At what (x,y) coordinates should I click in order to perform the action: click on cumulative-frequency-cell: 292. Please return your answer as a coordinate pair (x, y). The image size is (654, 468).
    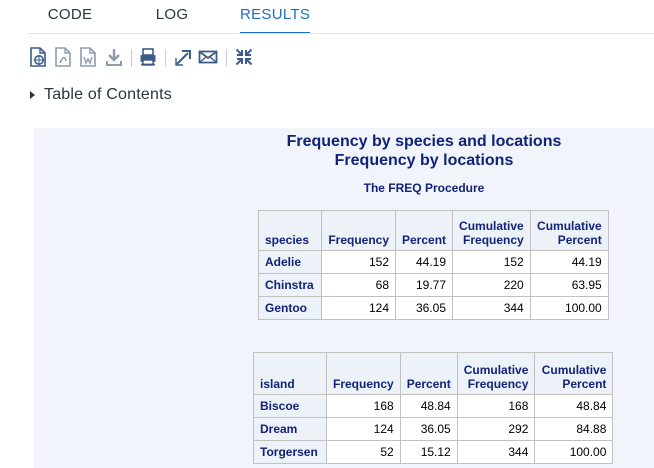
    Looking at the image, I should click on (496, 429).